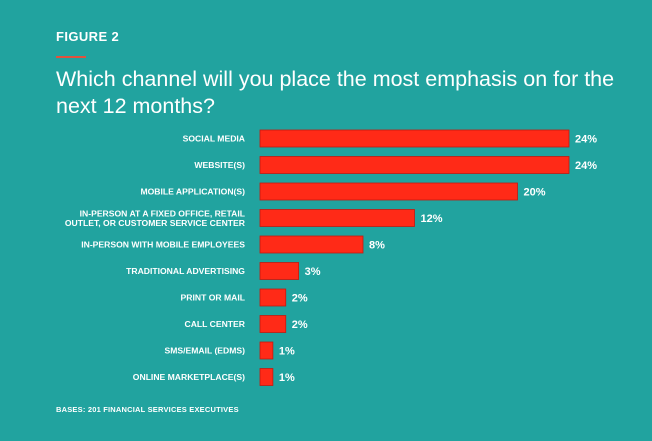  I want to click on category-label: MOBILE APPLICATION(S), so click(192, 192).